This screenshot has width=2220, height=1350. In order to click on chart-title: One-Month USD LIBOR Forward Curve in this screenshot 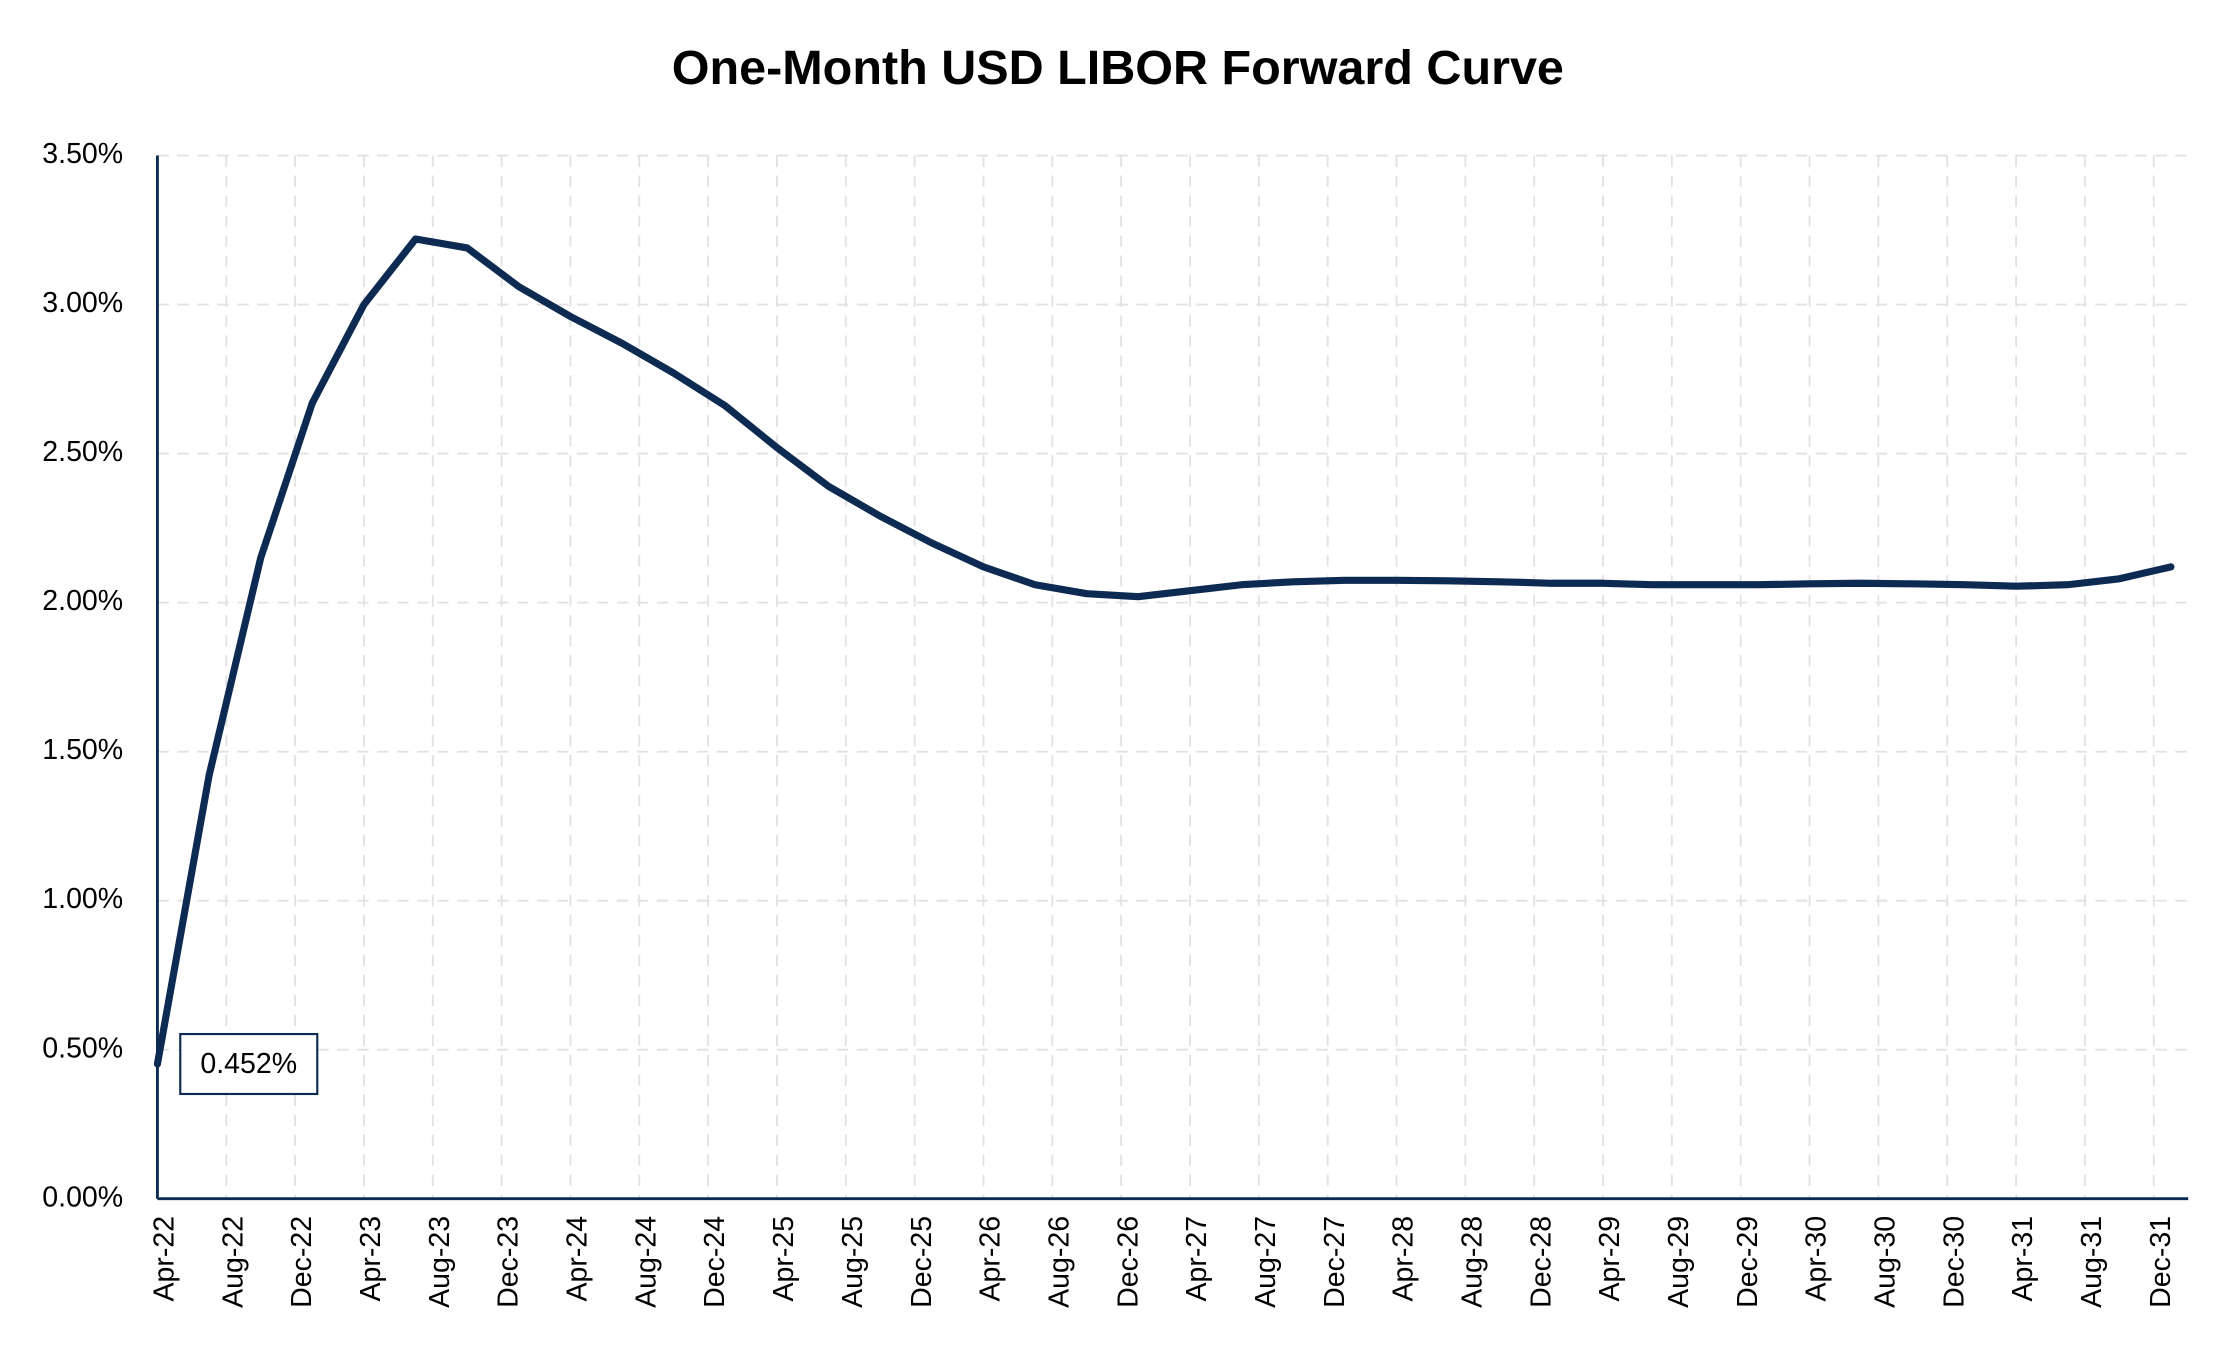, I will do `click(1118, 68)`.